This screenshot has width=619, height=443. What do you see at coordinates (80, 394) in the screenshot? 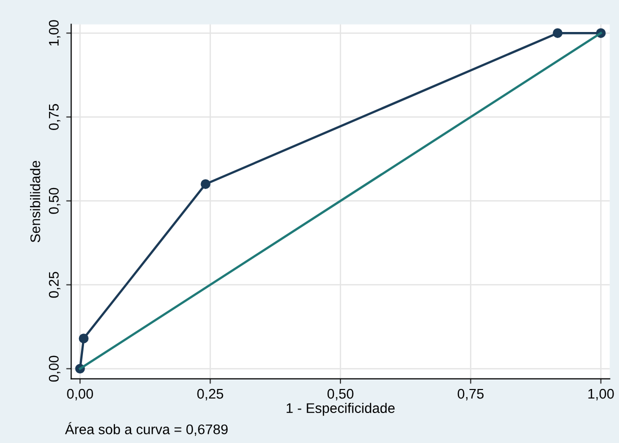
I see `x-tick-label: 0,00` at bounding box center [80, 394].